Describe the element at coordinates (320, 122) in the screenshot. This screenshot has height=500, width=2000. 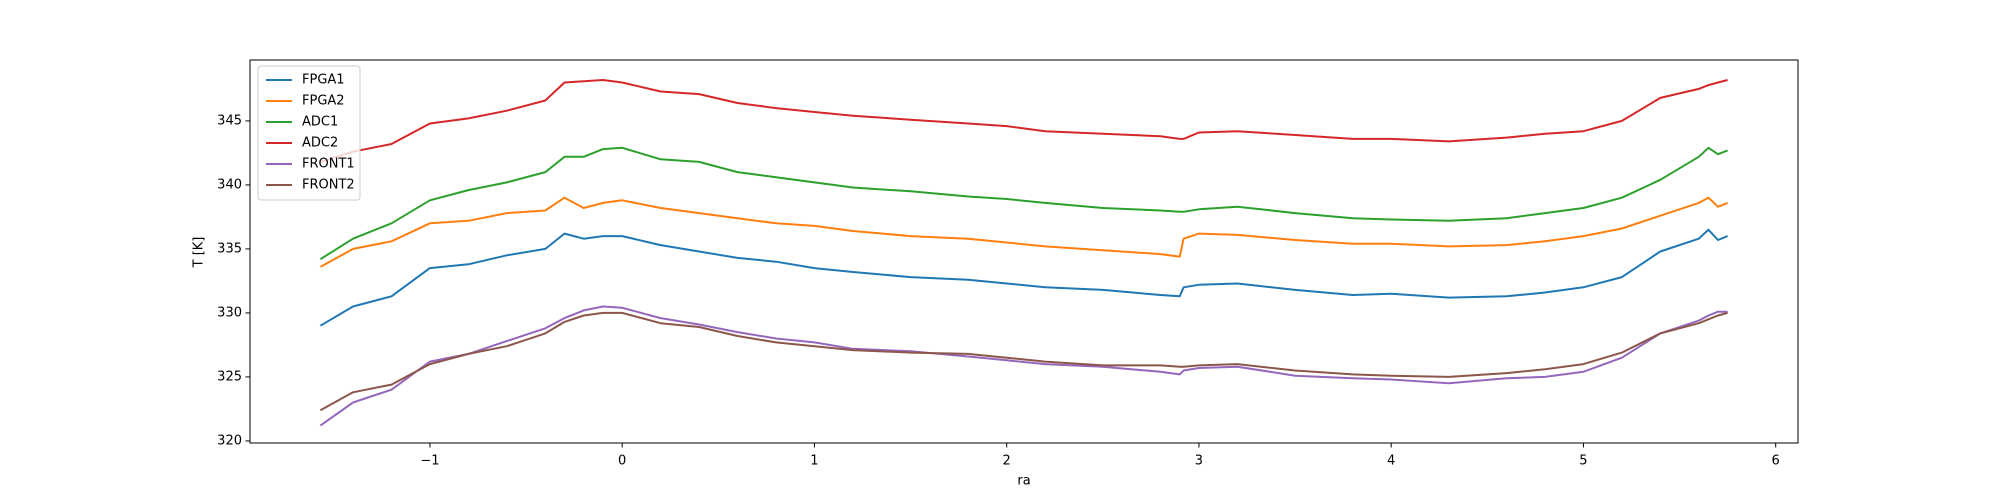
I see `legend-label: ADC1` at that location.